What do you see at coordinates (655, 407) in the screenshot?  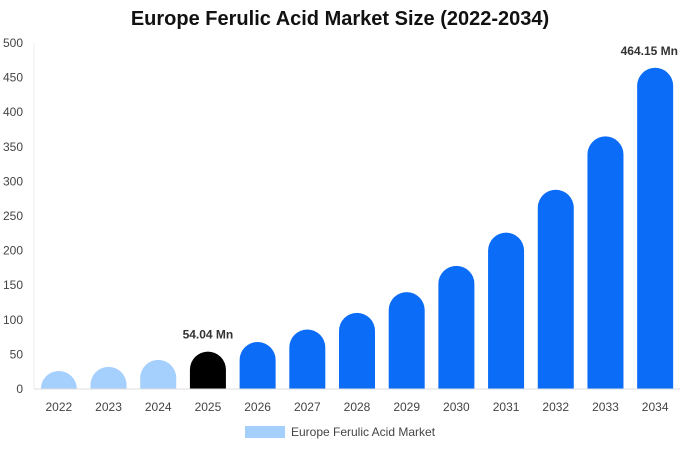 I see `x-tick-label: 2034` at bounding box center [655, 407].